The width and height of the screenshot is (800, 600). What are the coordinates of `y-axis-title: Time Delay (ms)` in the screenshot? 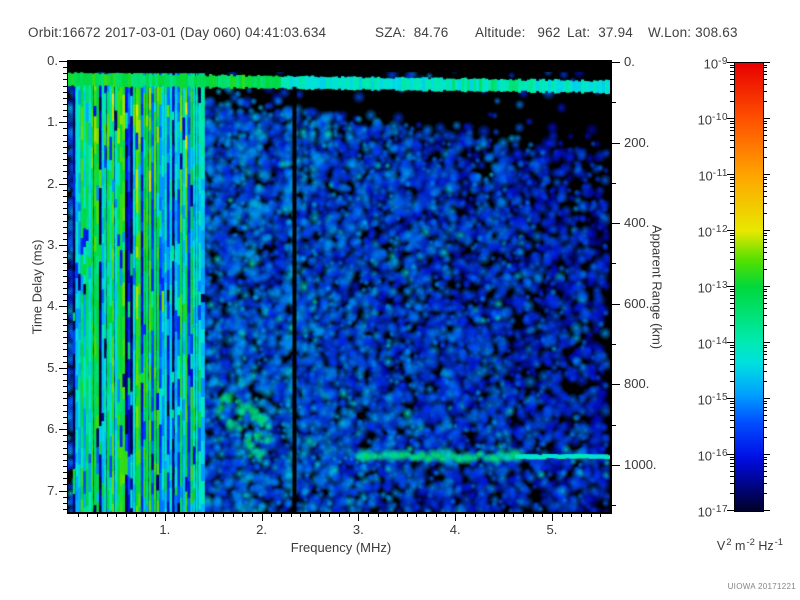 It's located at (37, 287).